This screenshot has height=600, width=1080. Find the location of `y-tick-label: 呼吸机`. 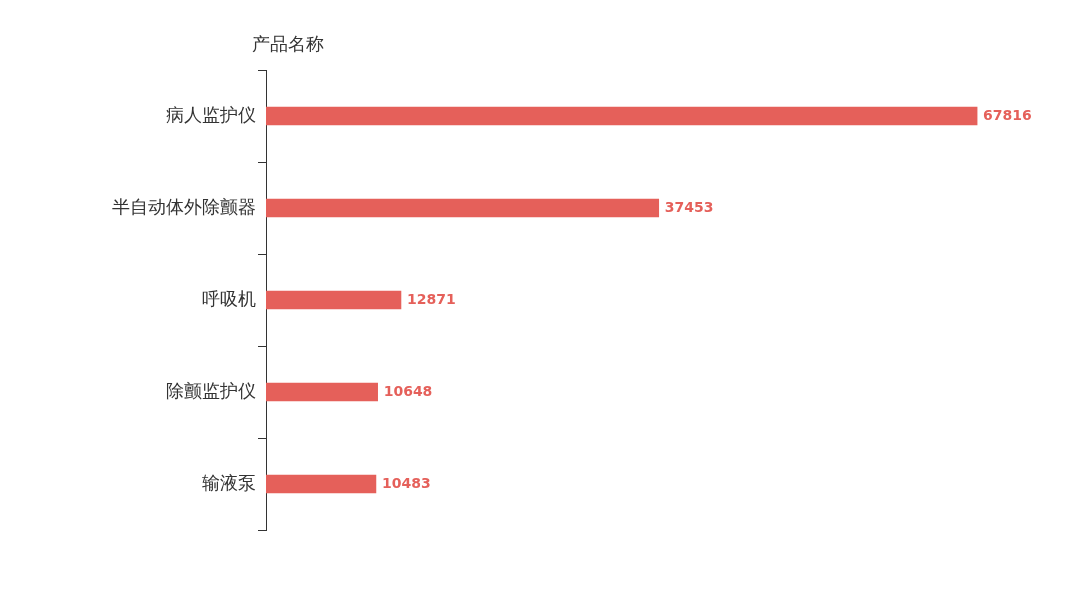

y-tick-label: 呼吸机 is located at coordinates (229, 298).